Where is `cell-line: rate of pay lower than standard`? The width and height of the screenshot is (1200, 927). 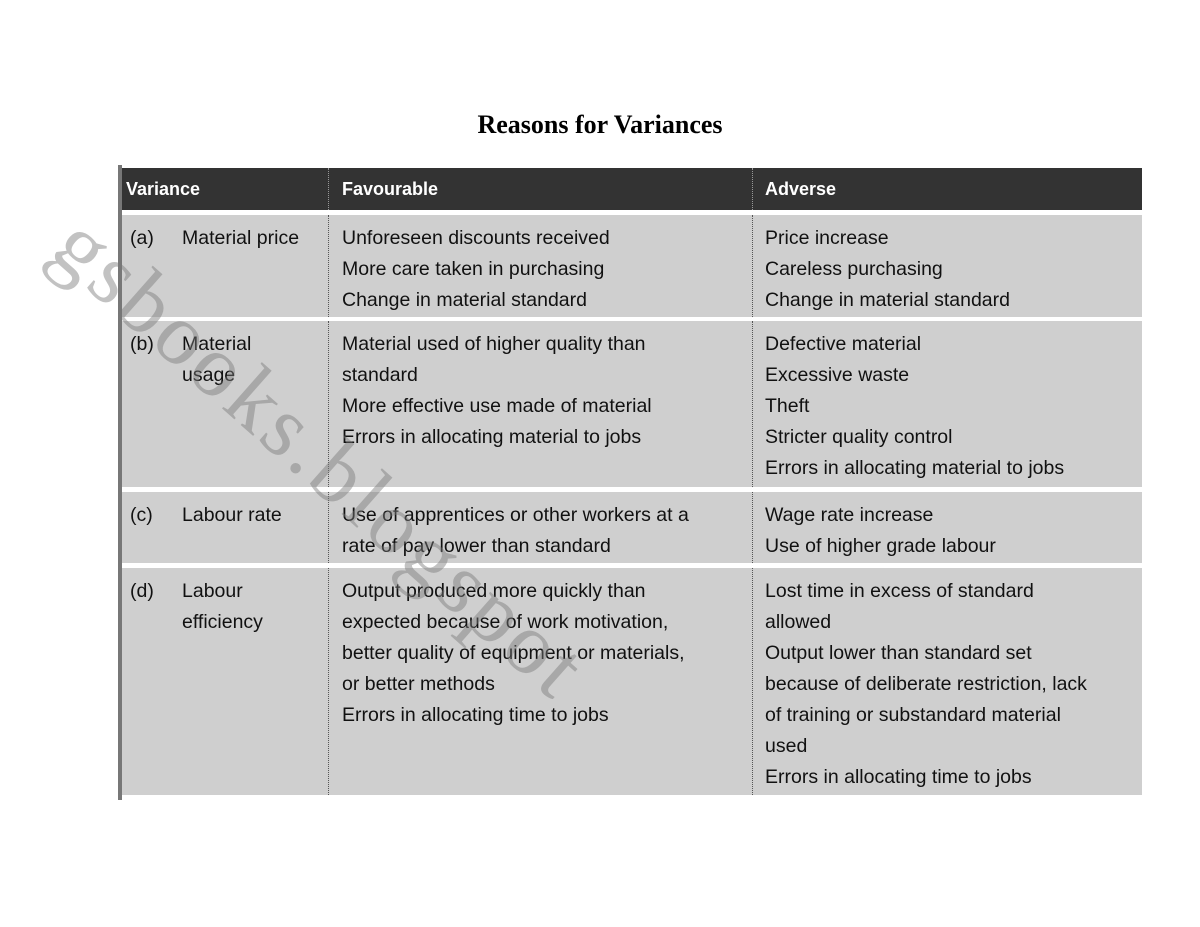 cell-line: rate of pay lower than standard is located at coordinates (476, 546).